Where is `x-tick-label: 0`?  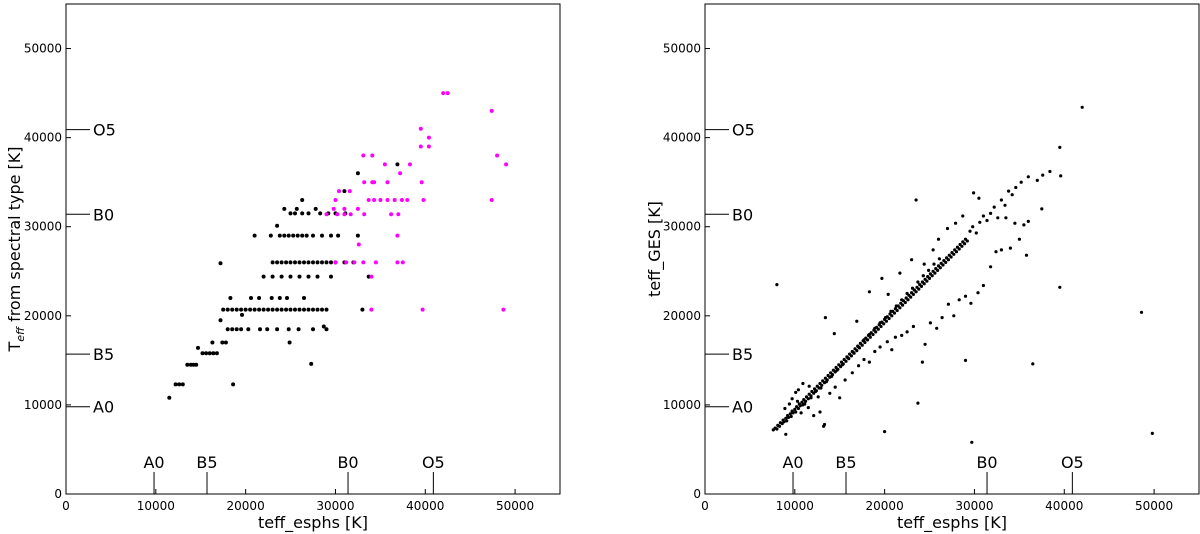
x-tick-label: 0 is located at coordinates (705, 506).